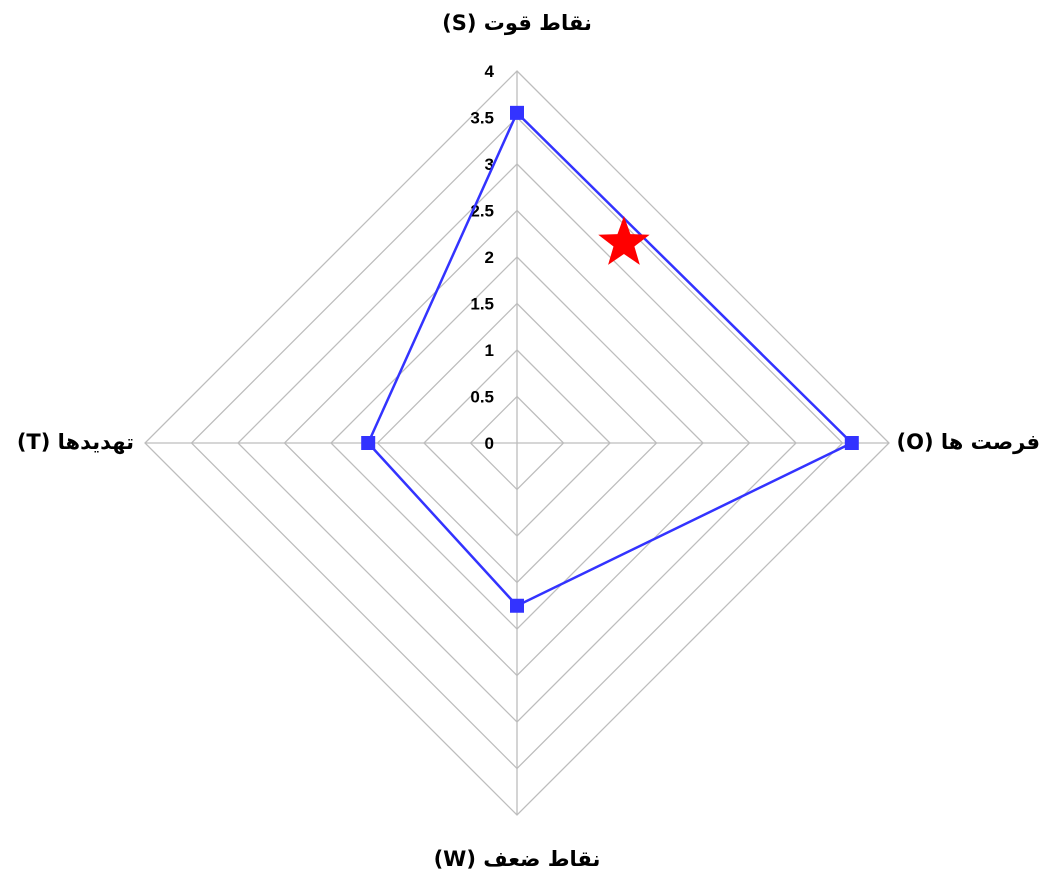 The width and height of the screenshot is (1045, 871). I want to click on data-point-o, so click(851, 443).